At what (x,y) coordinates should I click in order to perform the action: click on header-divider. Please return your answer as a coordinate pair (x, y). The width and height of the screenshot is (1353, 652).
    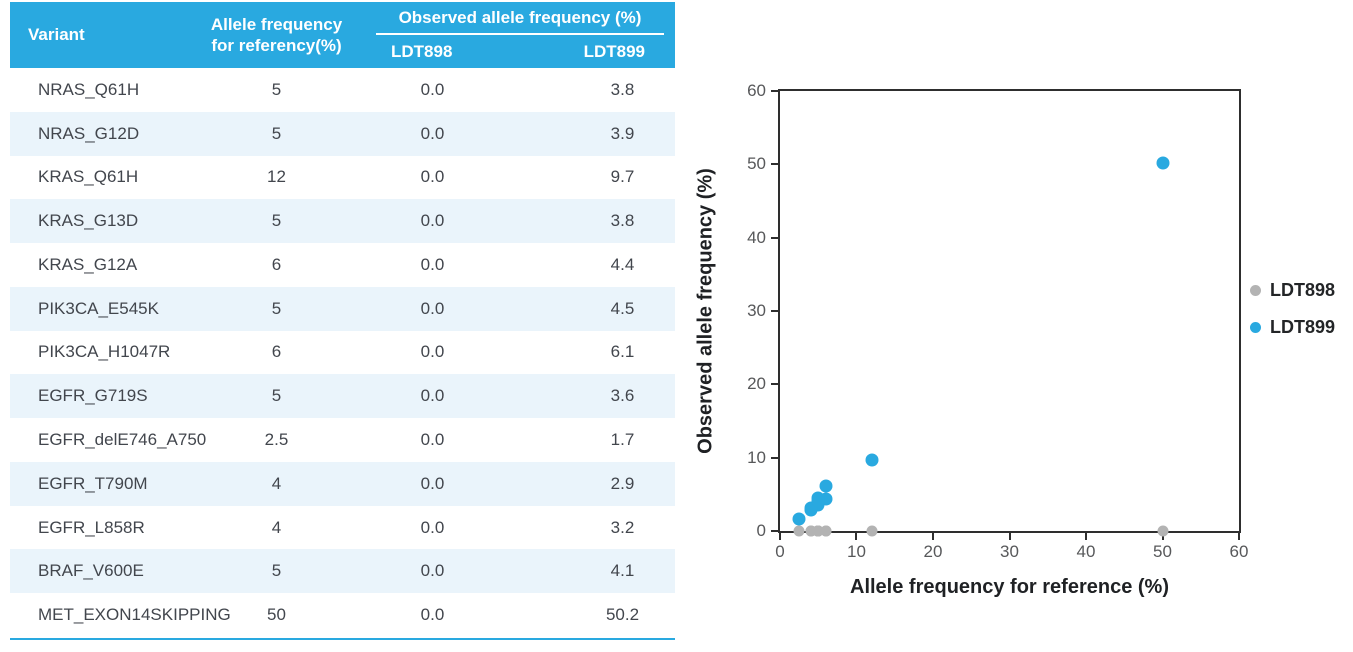
    Looking at the image, I should click on (520, 34).